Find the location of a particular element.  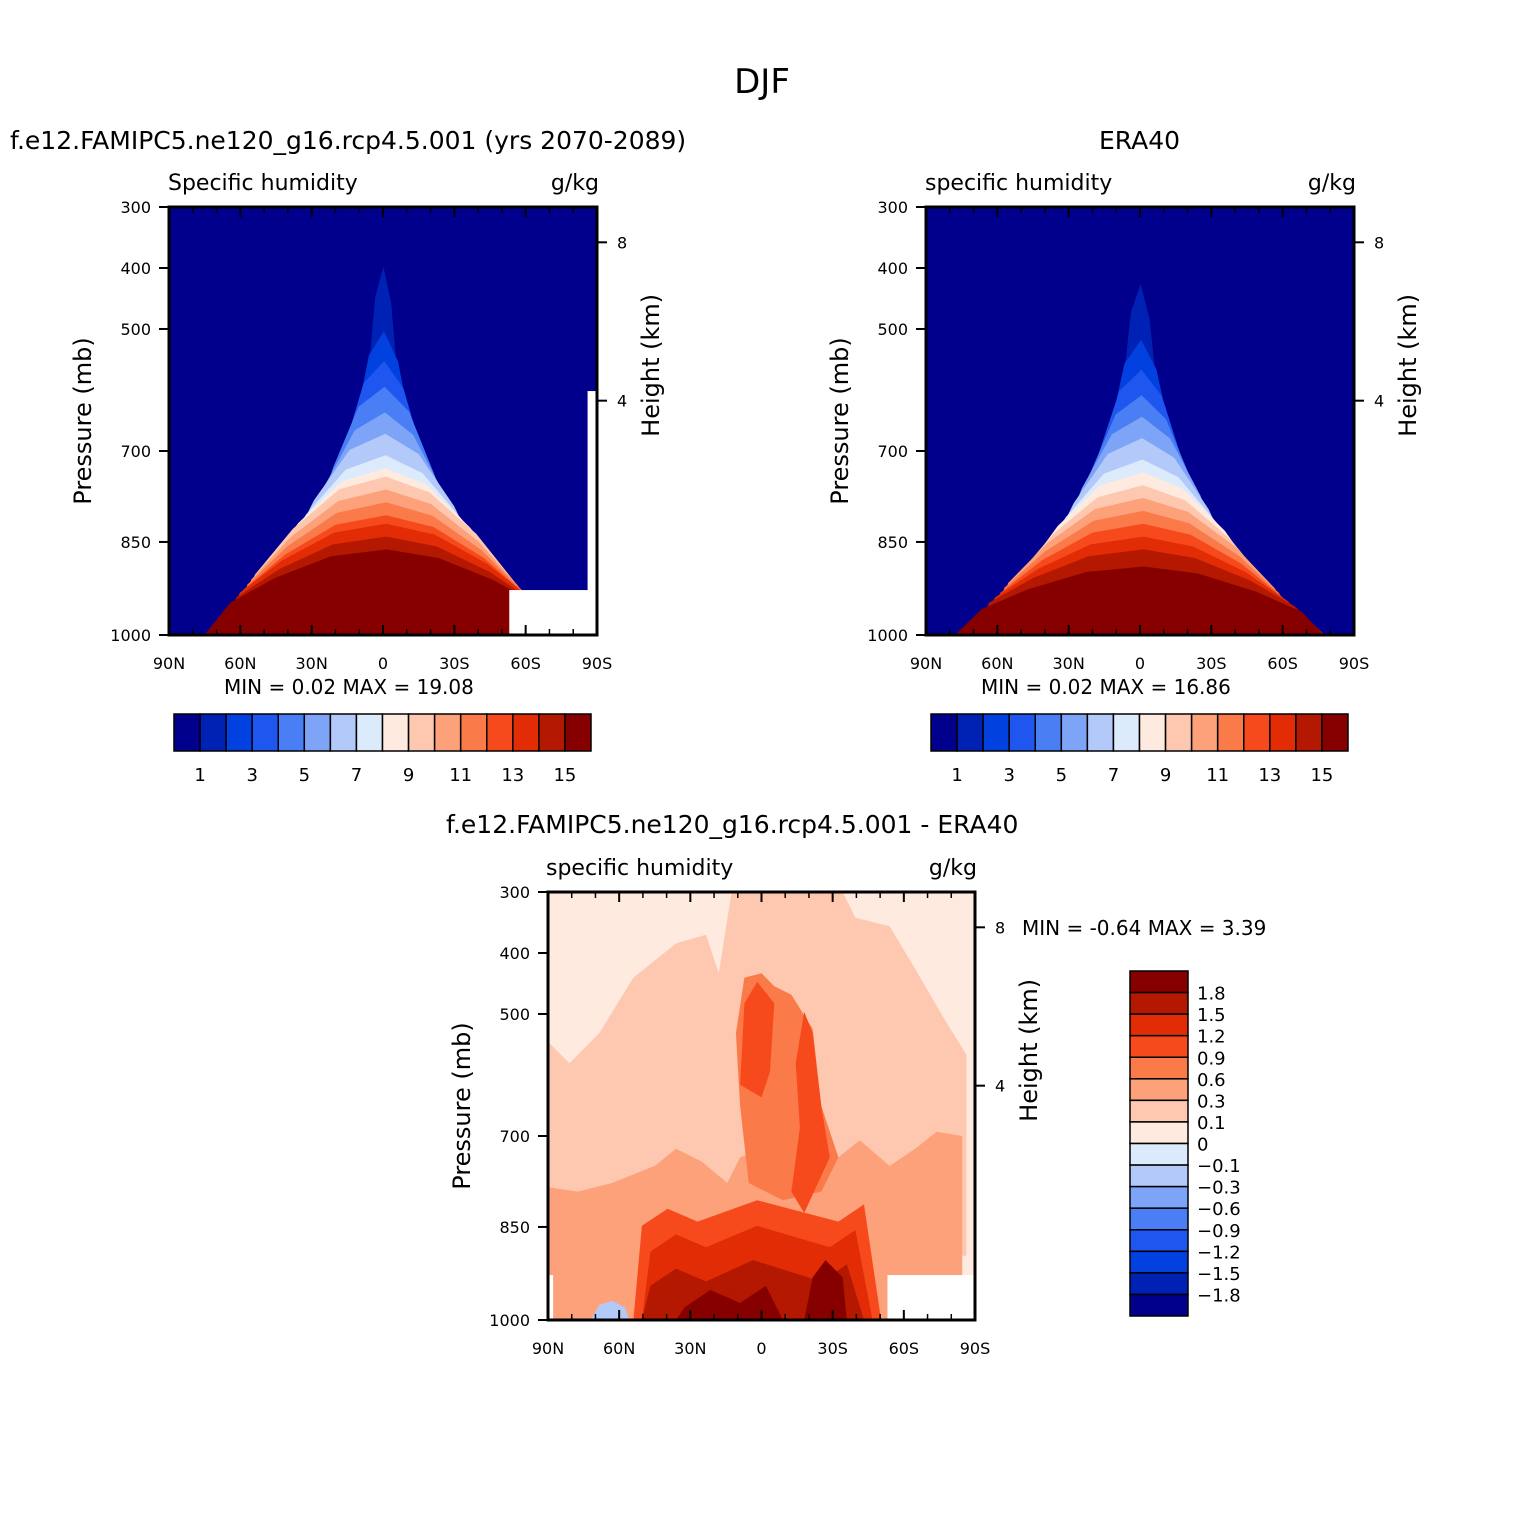

obs-ytick-label: 700 is located at coordinates (892, 451).